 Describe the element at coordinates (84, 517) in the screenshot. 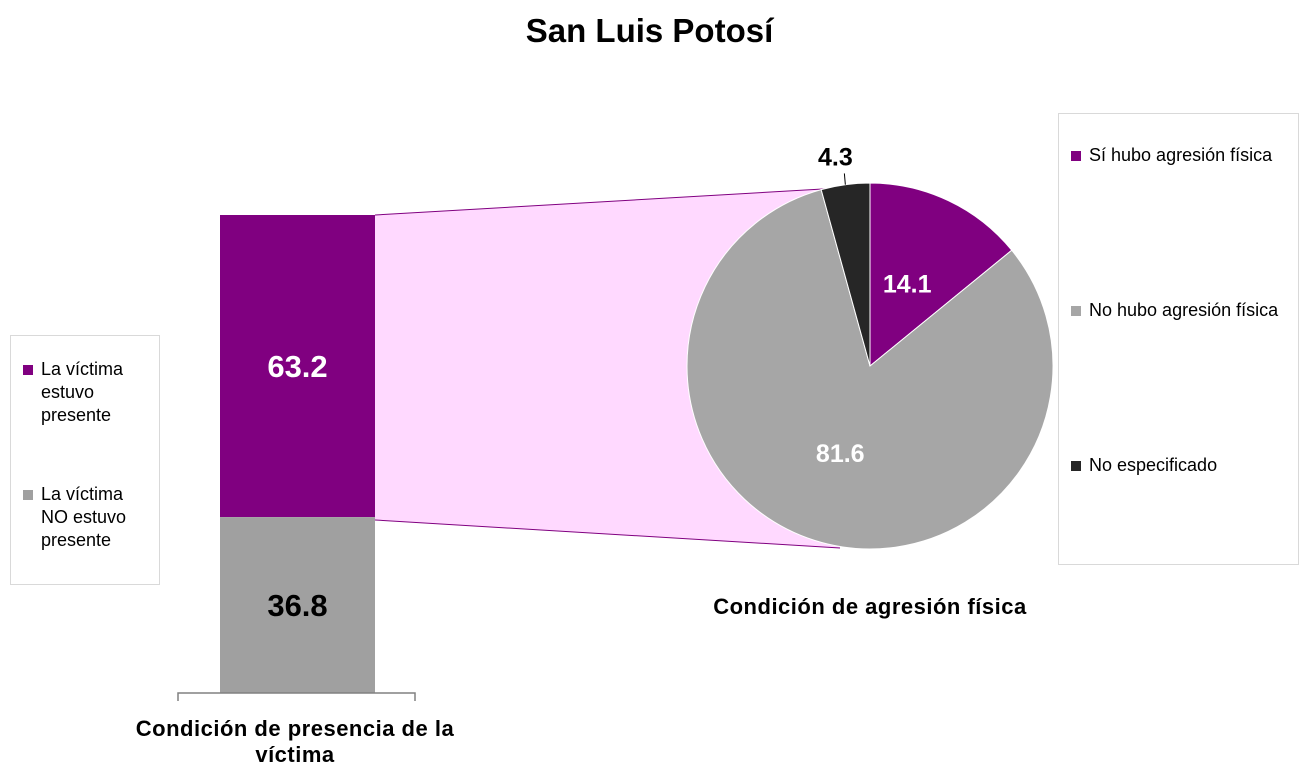

I see `legend-label: La víctima NO estuvo presente` at that location.